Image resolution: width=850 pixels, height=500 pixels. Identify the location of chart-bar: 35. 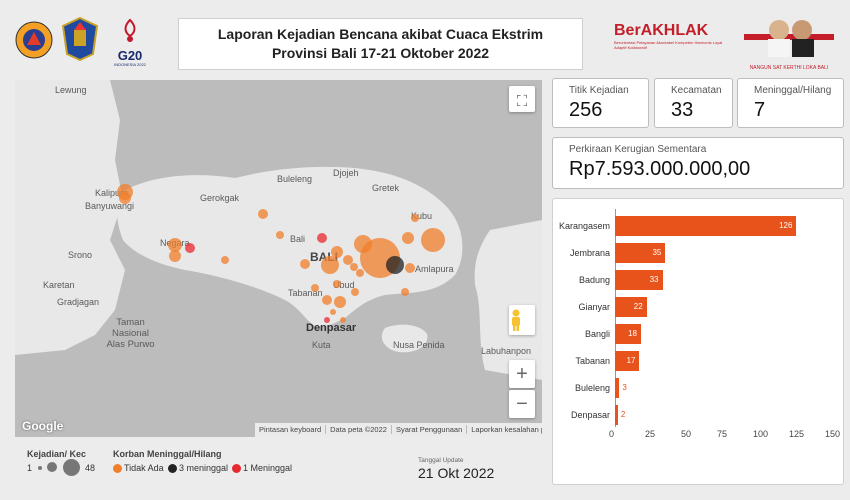
(640, 253).